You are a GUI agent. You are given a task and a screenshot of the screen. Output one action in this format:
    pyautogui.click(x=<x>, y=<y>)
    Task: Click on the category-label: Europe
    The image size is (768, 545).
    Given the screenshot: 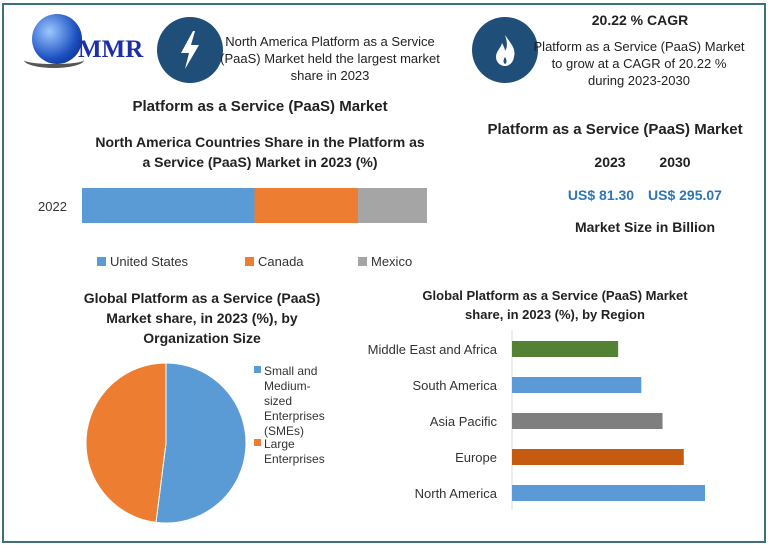 What is the action you would take?
    pyautogui.click(x=476, y=457)
    